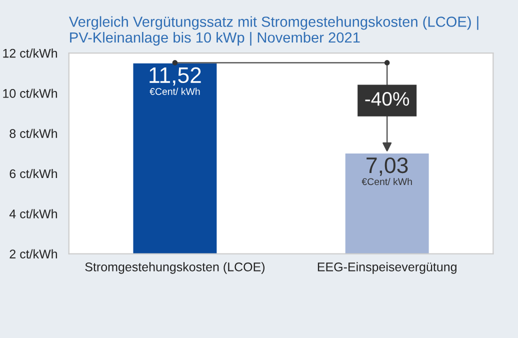  Describe the element at coordinates (33, 173) in the screenshot. I see `y-tick-label: 6 ct/kWh` at that location.